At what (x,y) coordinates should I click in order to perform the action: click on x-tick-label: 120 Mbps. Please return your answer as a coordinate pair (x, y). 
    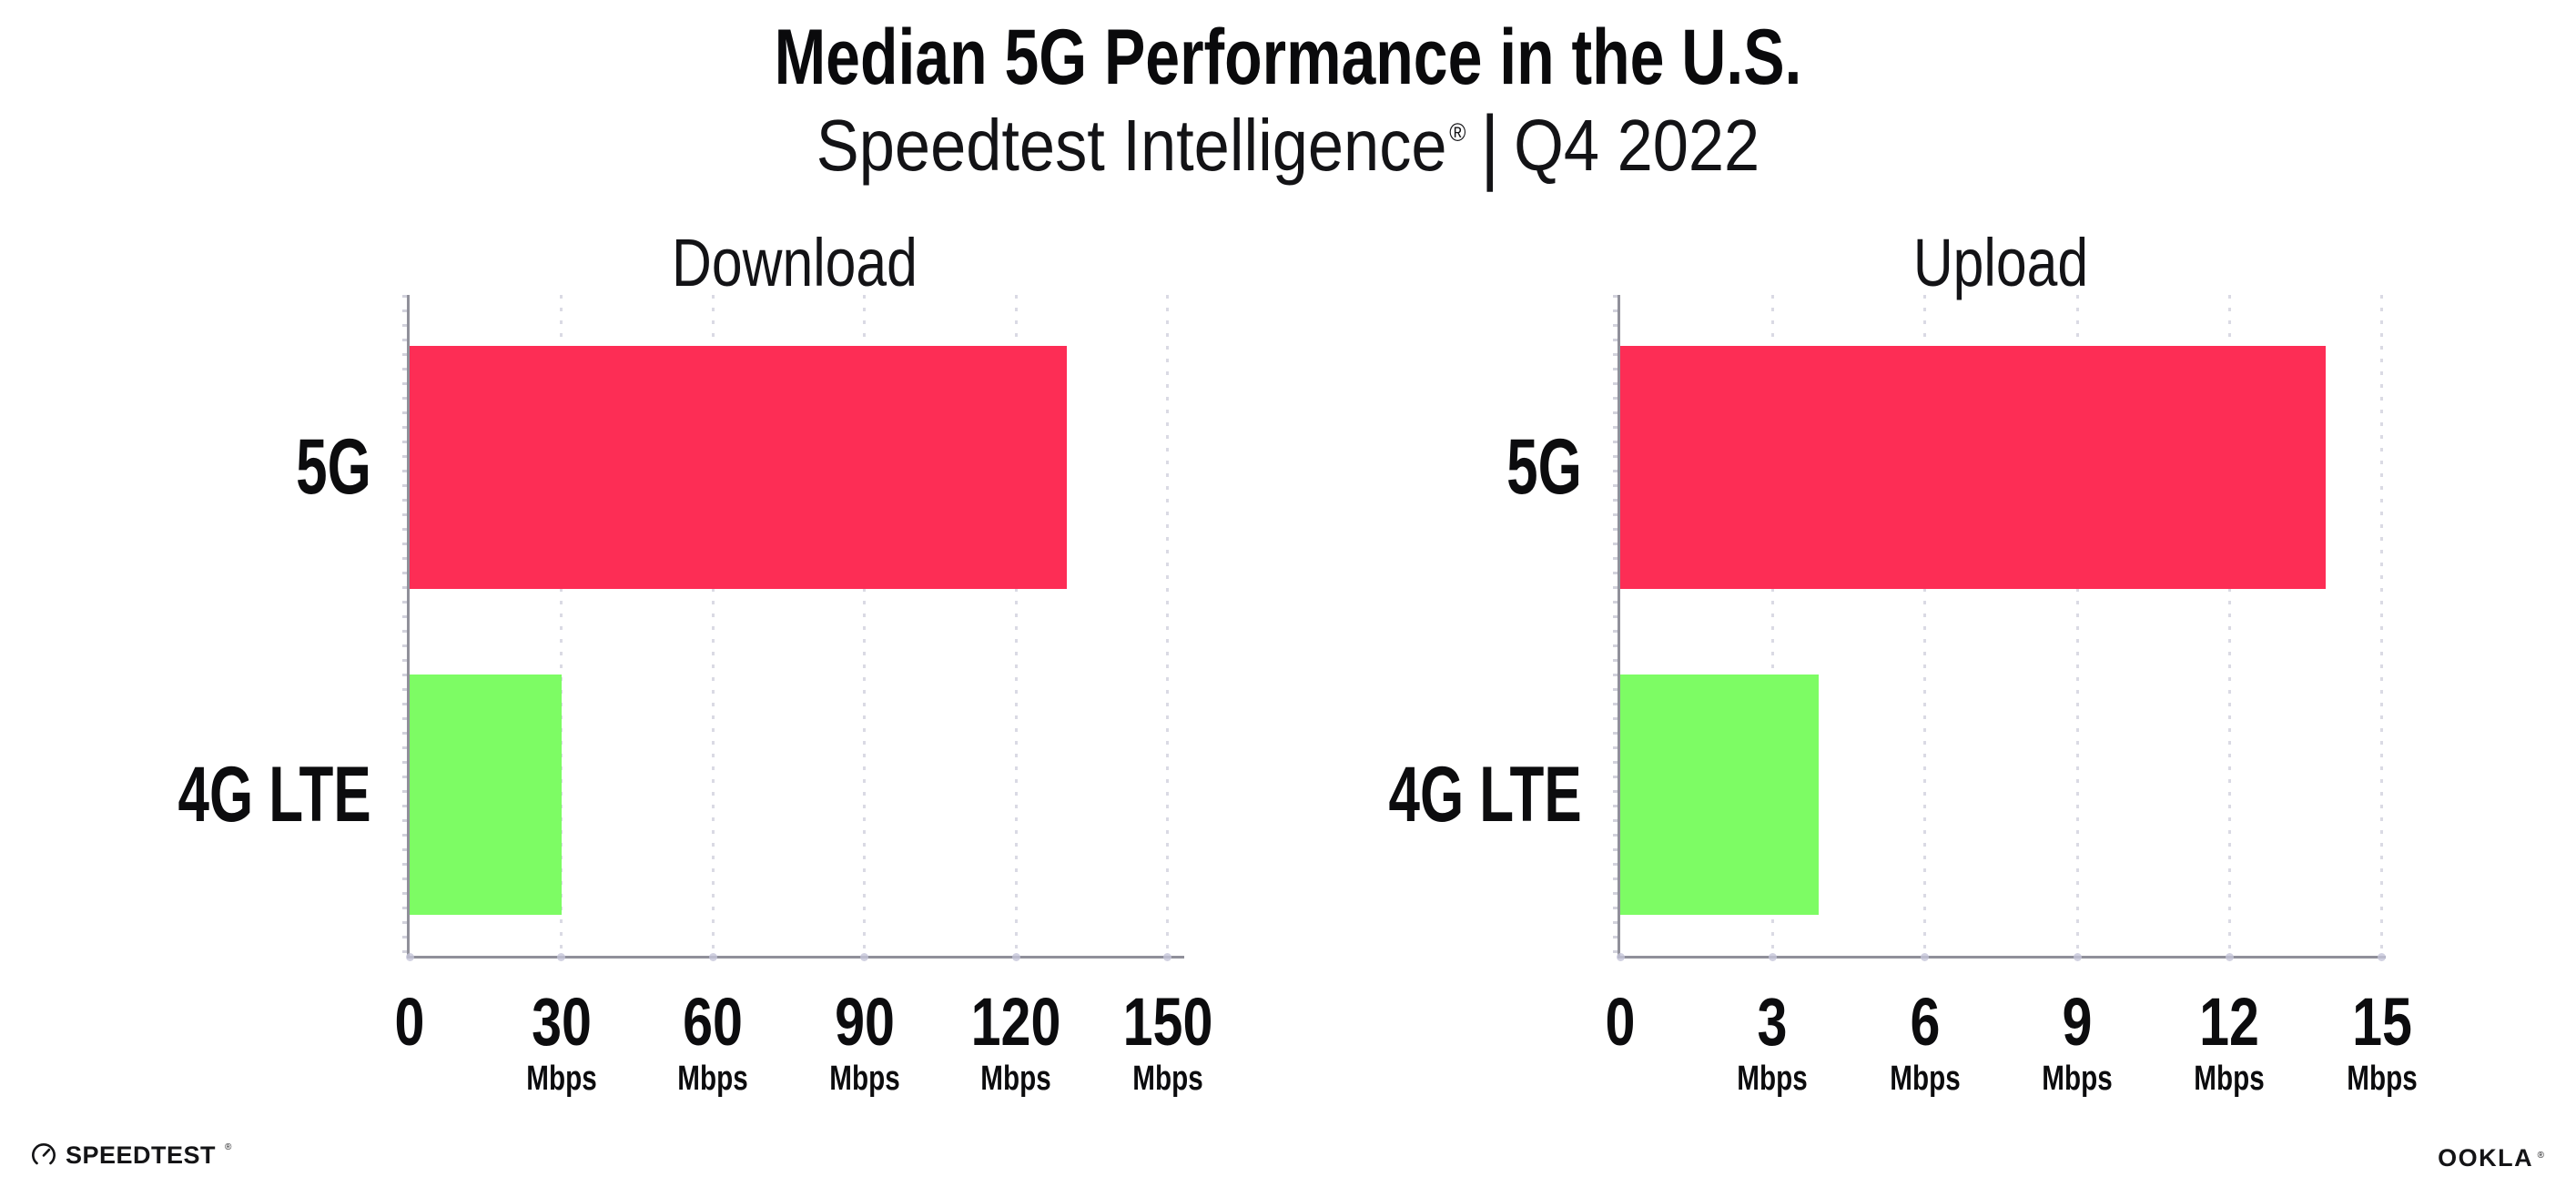
    Looking at the image, I should click on (1016, 1041).